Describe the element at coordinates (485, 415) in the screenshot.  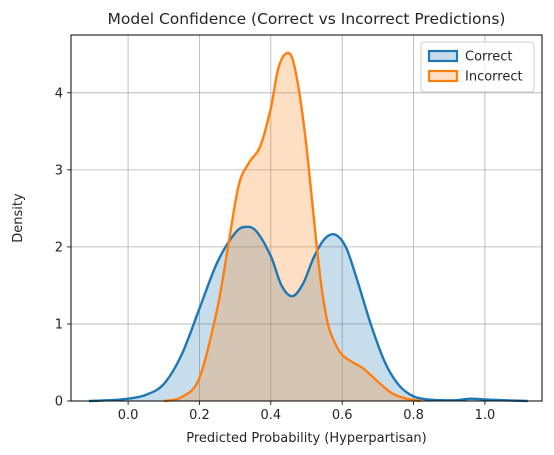
I see `x-tick-label: 1.0` at that location.